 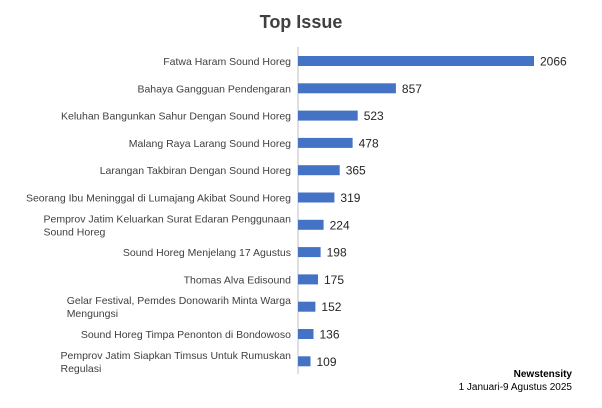 I want to click on source-period: 1 Januari-9 Agustus 2025, so click(x=515, y=387).